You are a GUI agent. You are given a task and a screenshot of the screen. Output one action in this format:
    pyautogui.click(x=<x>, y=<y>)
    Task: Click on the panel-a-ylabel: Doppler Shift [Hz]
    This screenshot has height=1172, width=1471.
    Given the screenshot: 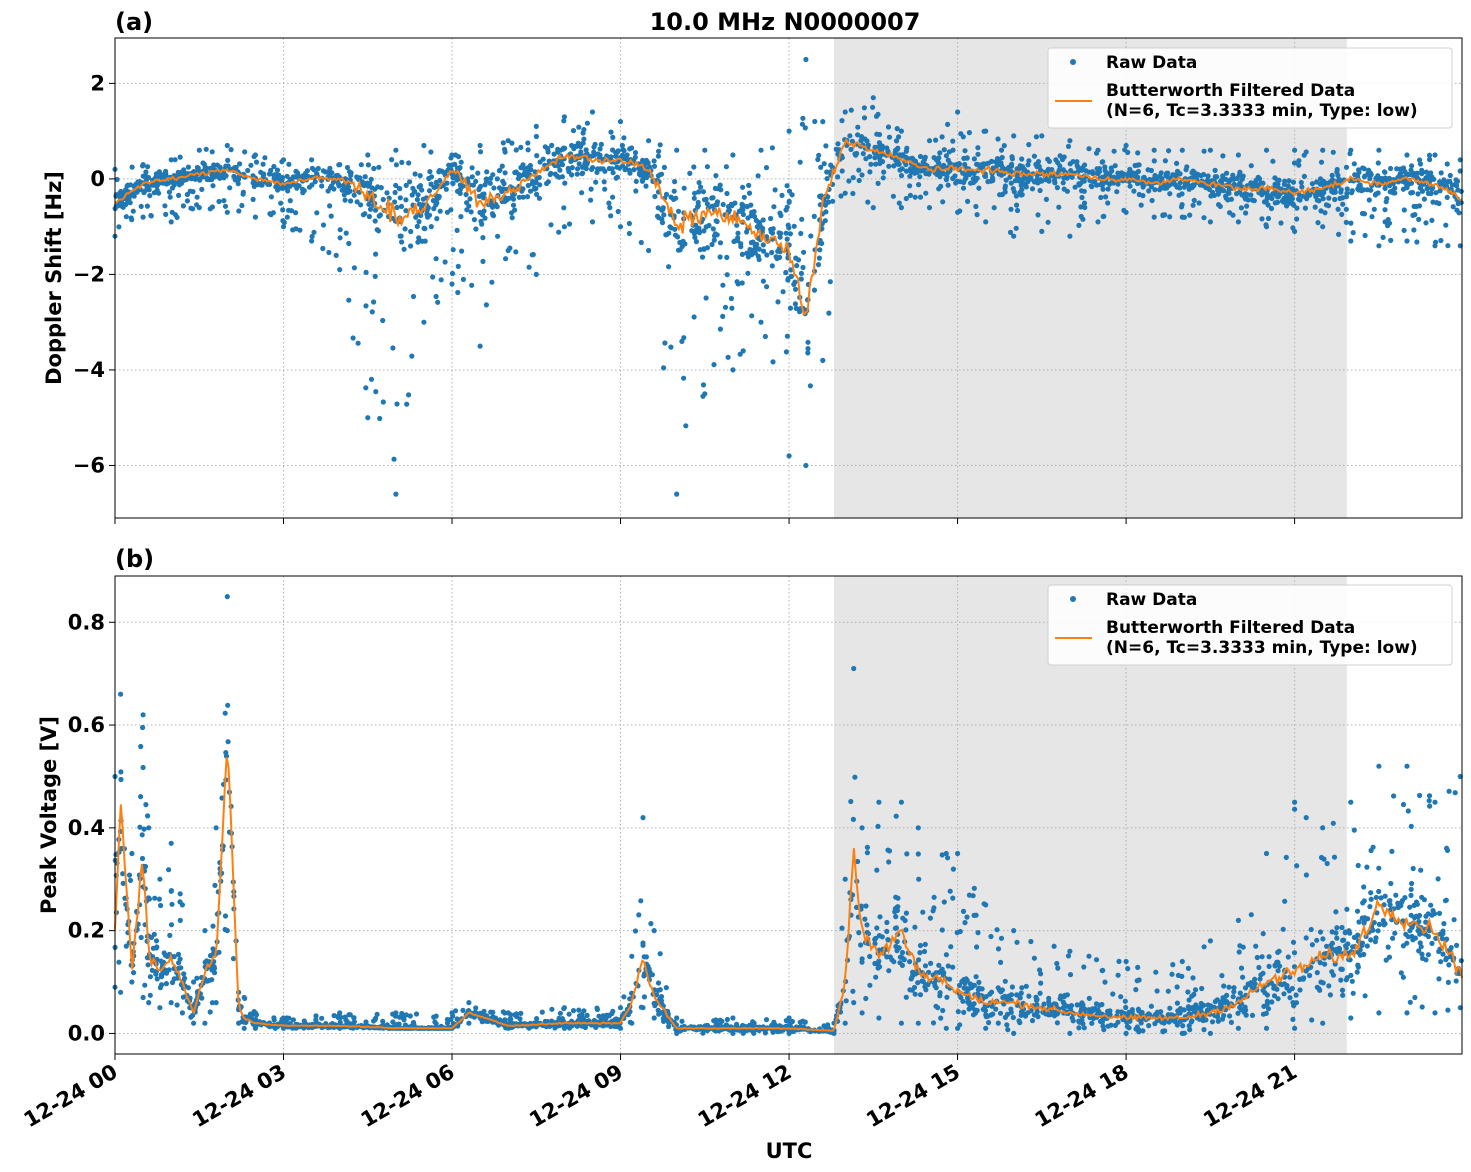 What is the action you would take?
    pyautogui.click(x=54, y=278)
    